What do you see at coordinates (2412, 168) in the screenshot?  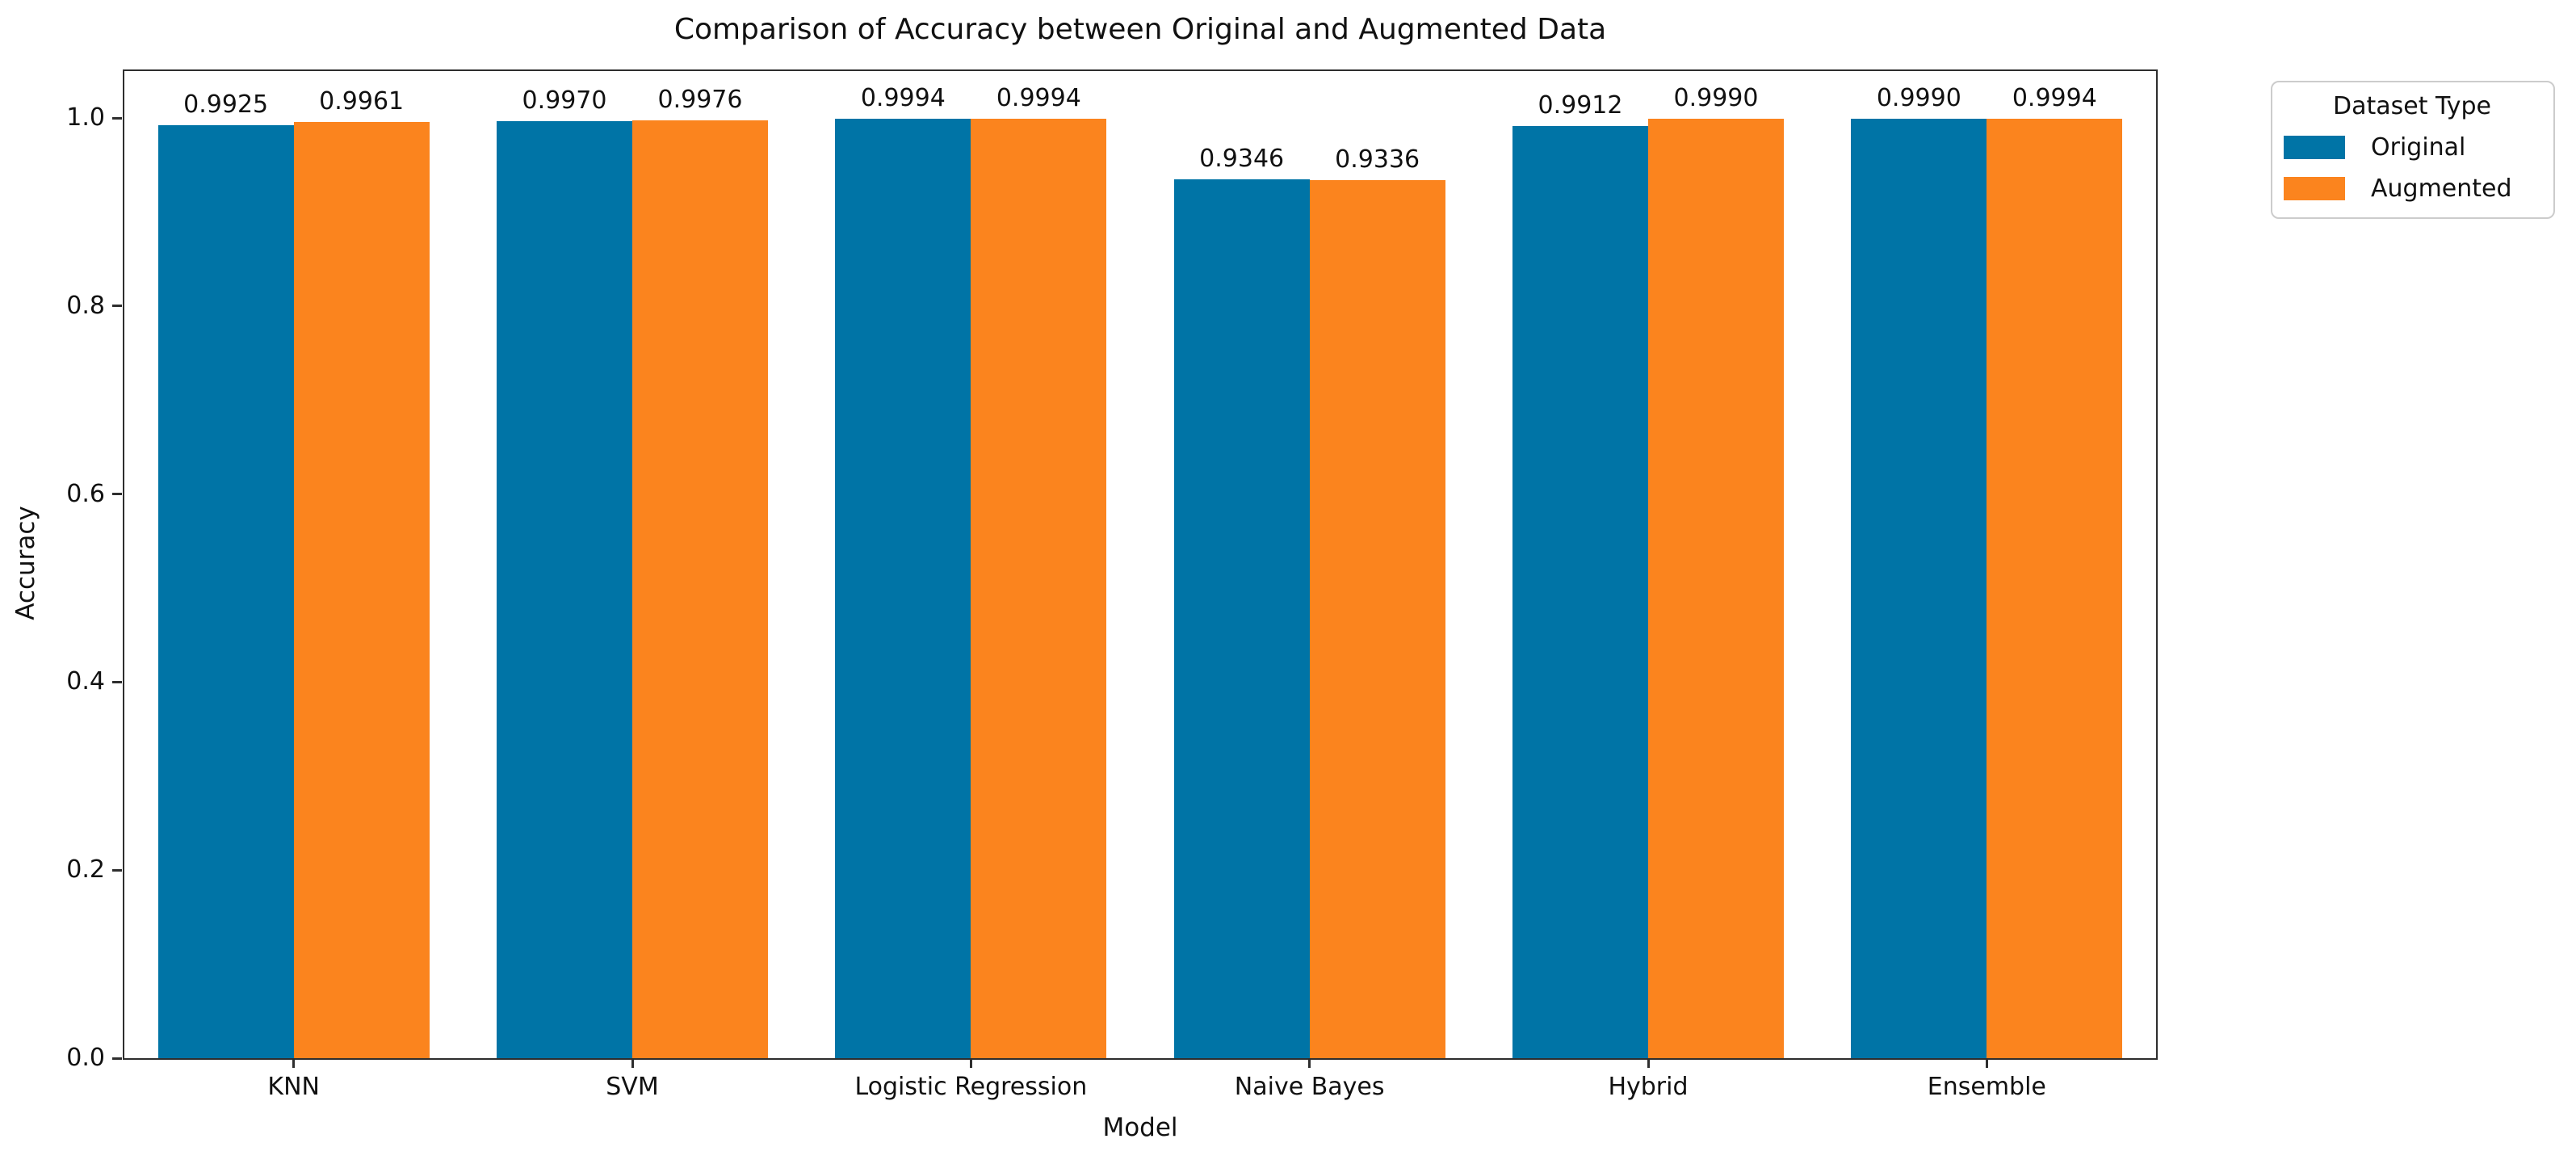 I see `legend-items: Original Augmented` at bounding box center [2412, 168].